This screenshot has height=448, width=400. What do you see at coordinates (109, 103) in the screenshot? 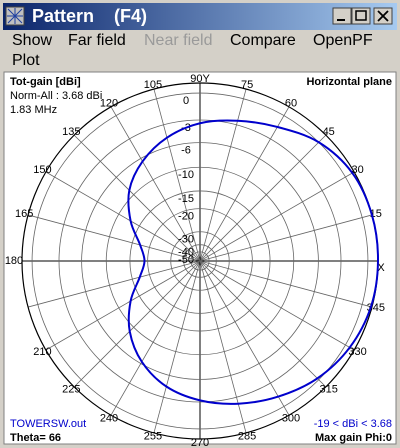
I see `theta-tick-label: 120` at bounding box center [109, 103].